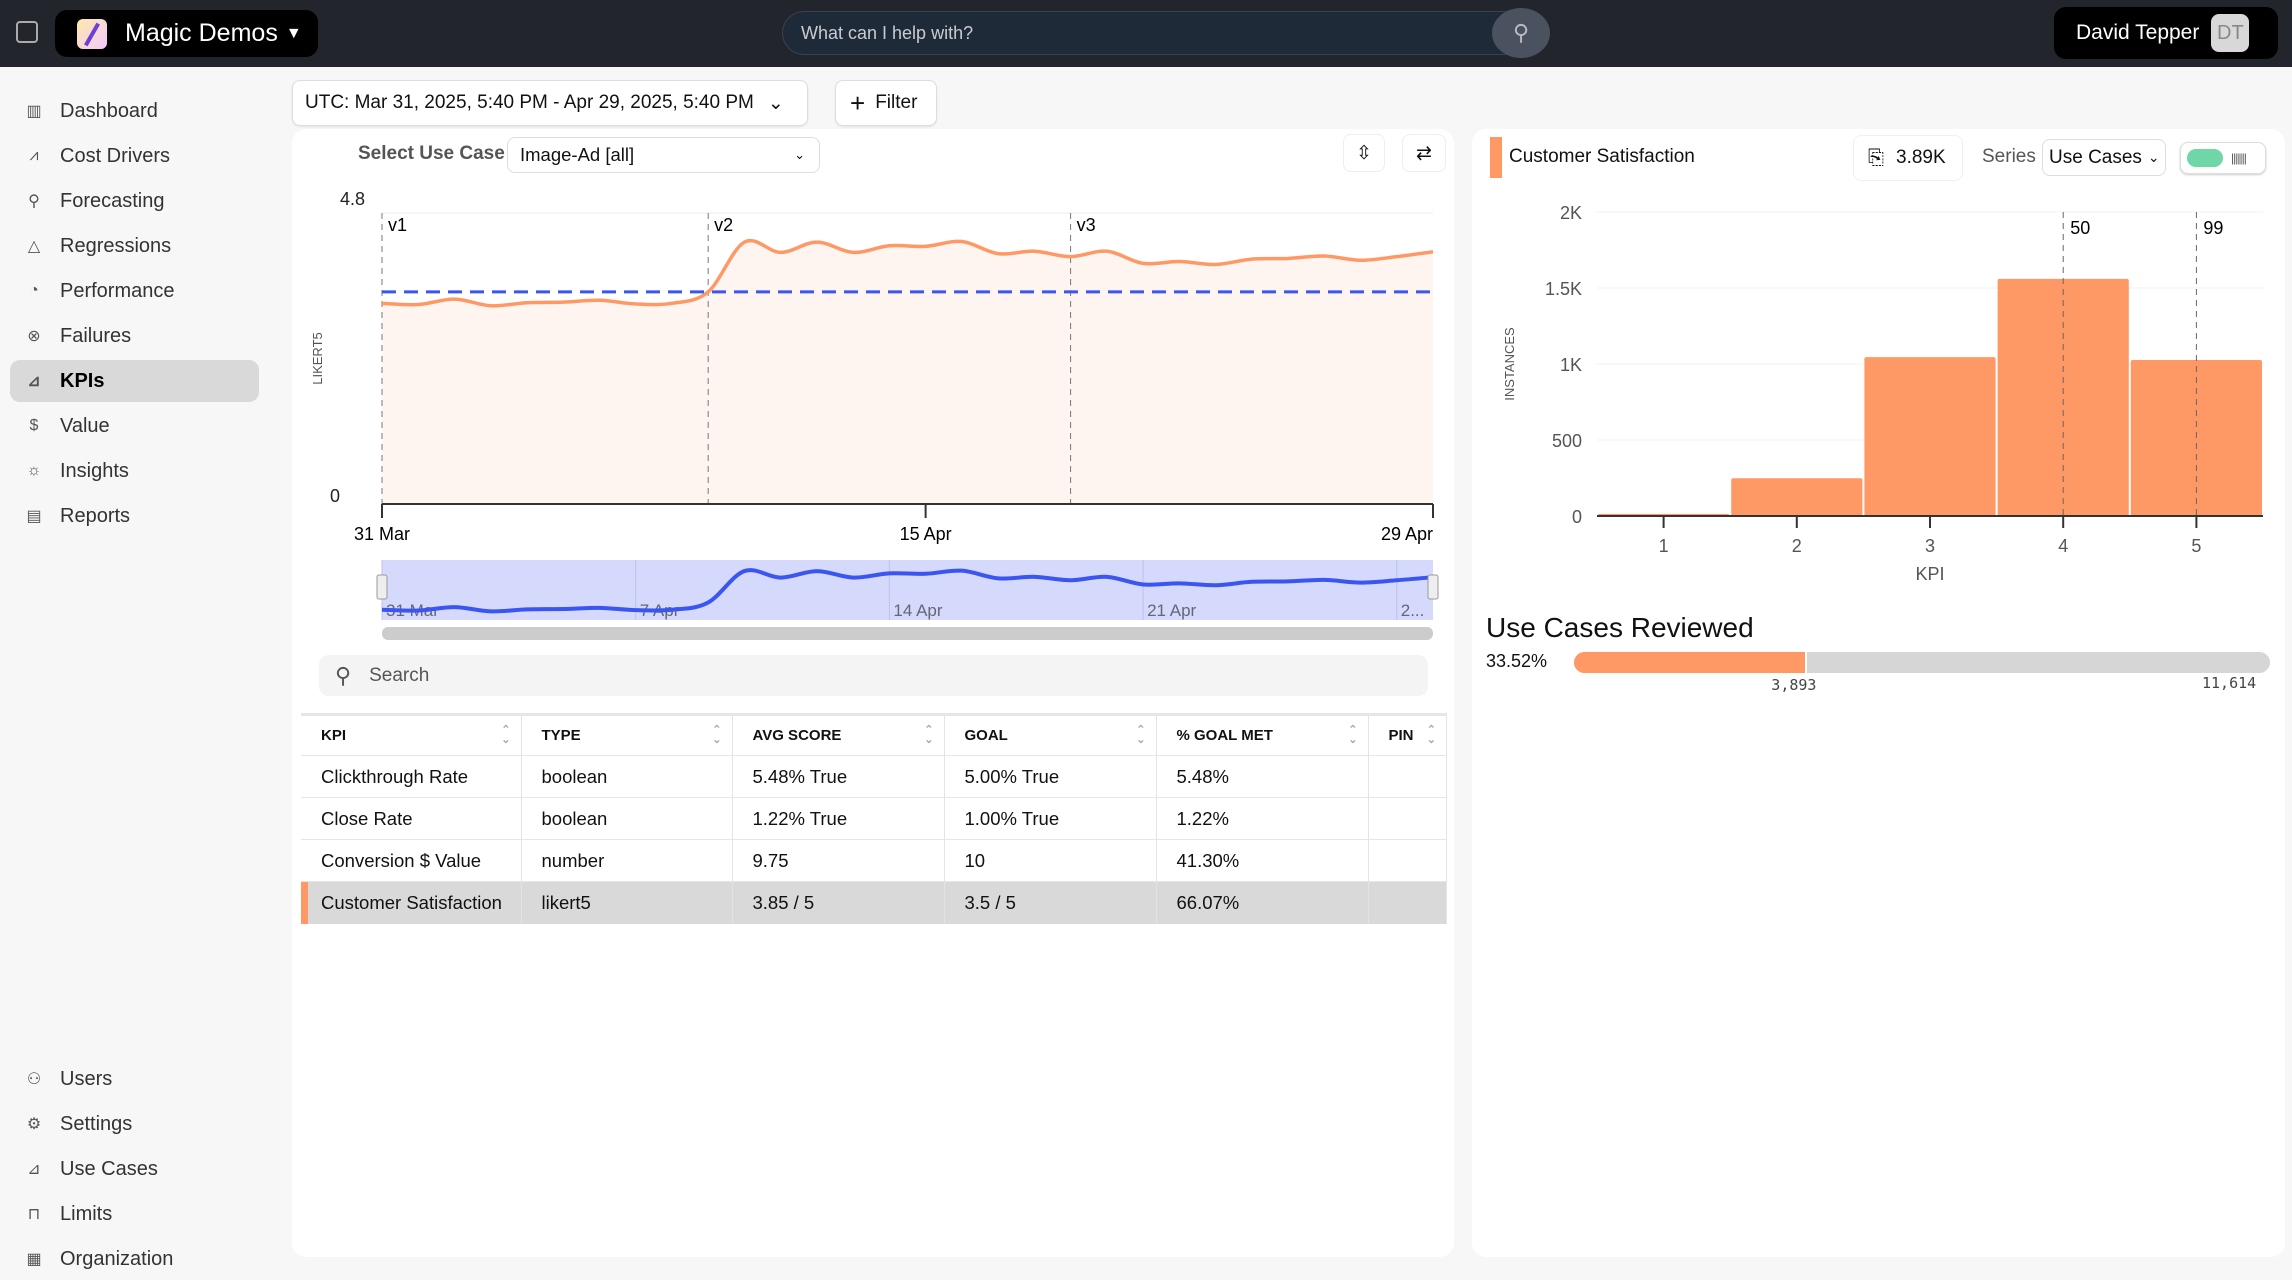 The image size is (2292, 1280). Describe the element at coordinates (134, 201) in the screenshot. I see `sidebar-item-forecasting: ⚲ Forecasting` at that location.